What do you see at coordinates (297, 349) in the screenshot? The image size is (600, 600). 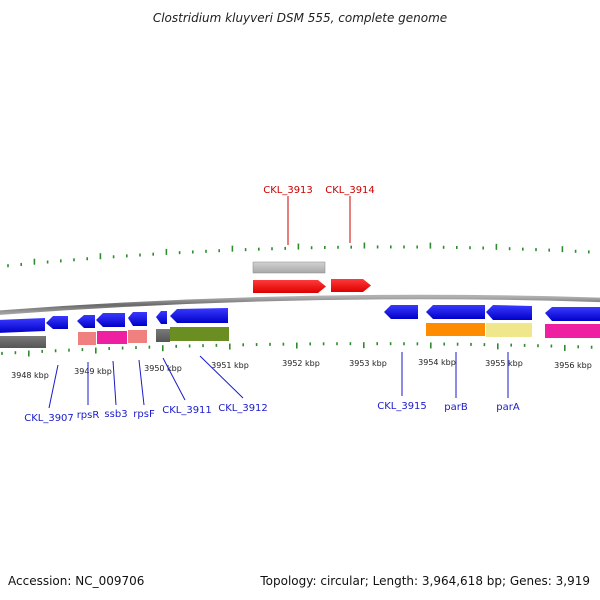 I see `inner-tick-marks` at bounding box center [297, 349].